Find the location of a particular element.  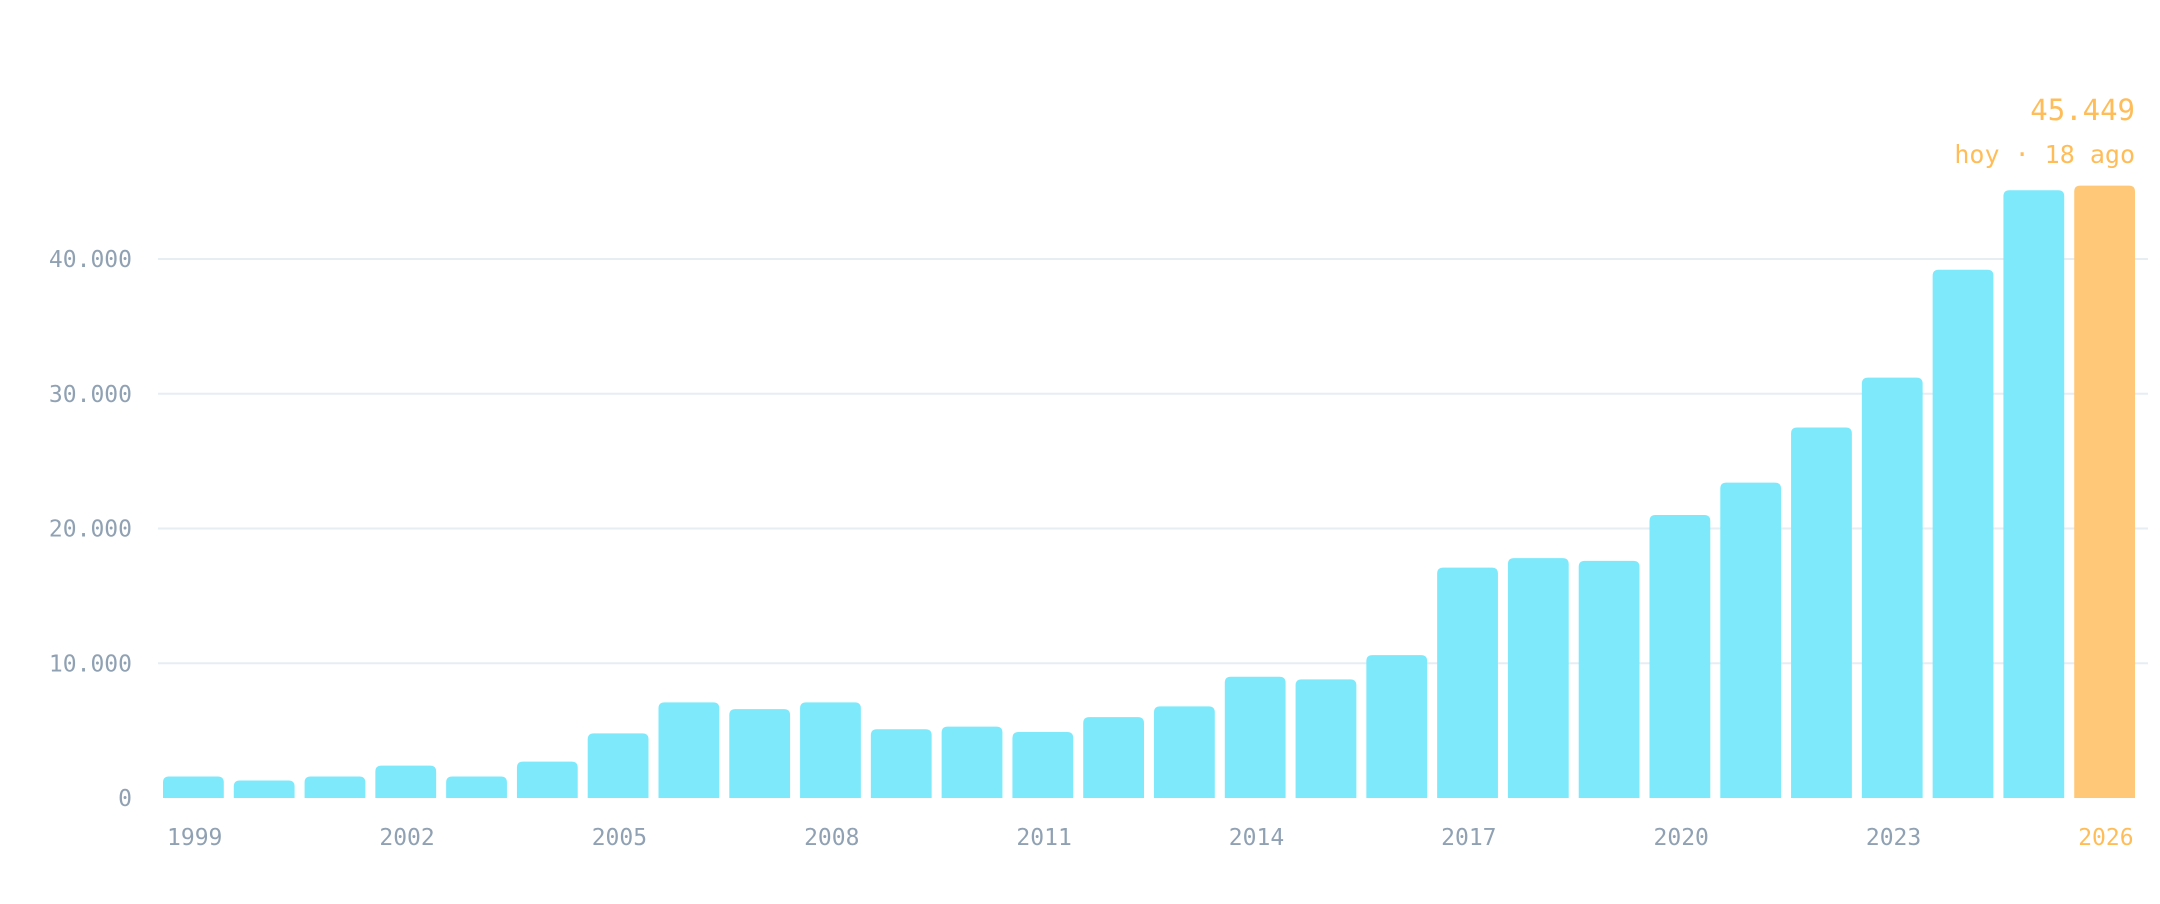

y-tick-label: 0 is located at coordinates (125, 799).